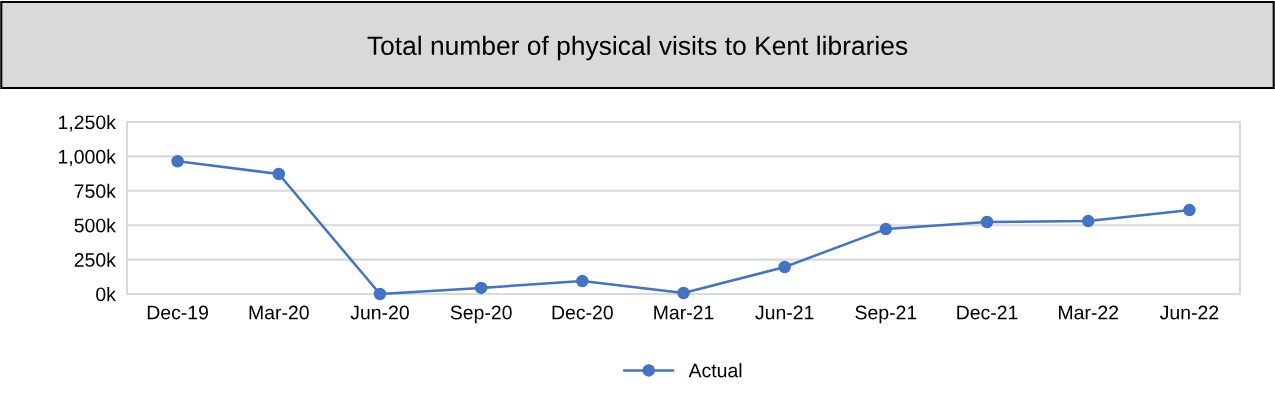  What do you see at coordinates (87, 157) in the screenshot?
I see `y-tick-label: 1,000k` at bounding box center [87, 157].